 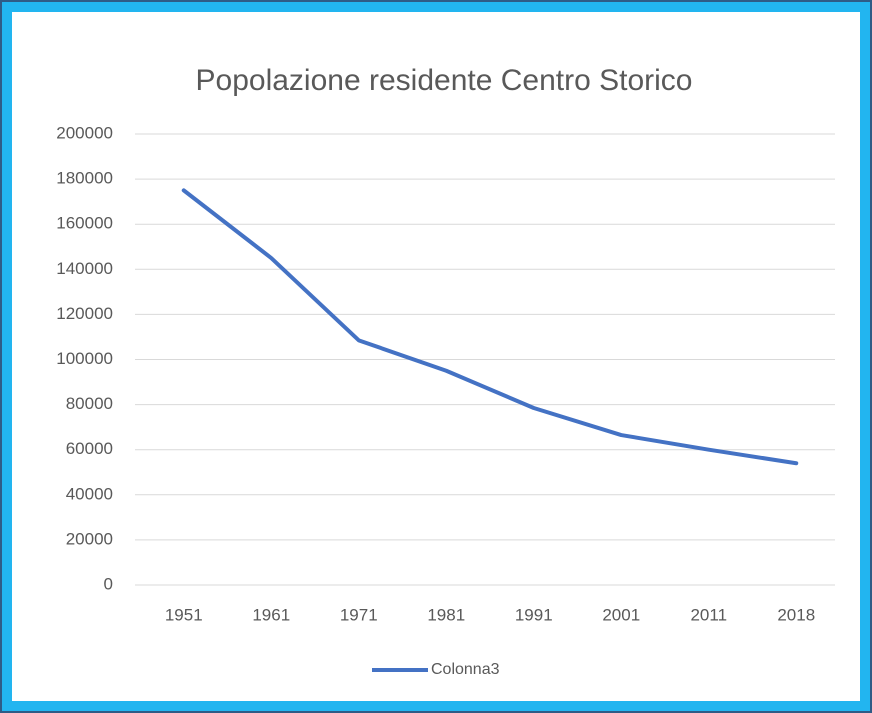 What do you see at coordinates (89, 493) in the screenshot?
I see `y-tick-label: 40000` at bounding box center [89, 493].